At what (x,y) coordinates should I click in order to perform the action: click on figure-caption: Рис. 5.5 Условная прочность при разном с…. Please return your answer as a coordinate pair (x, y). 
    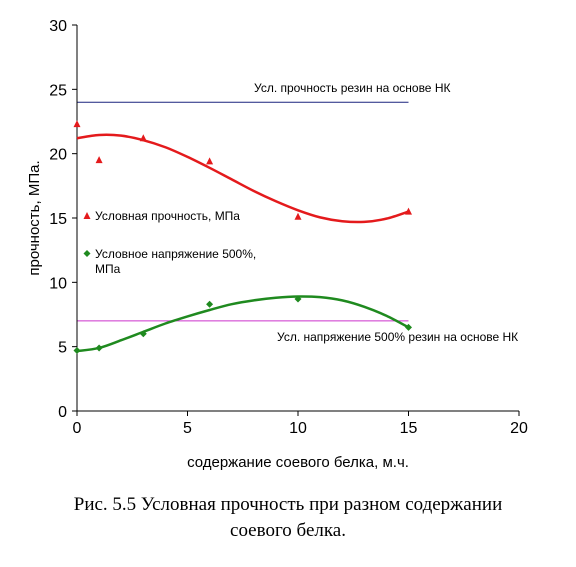
    Looking at the image, I should click on (288, 518).